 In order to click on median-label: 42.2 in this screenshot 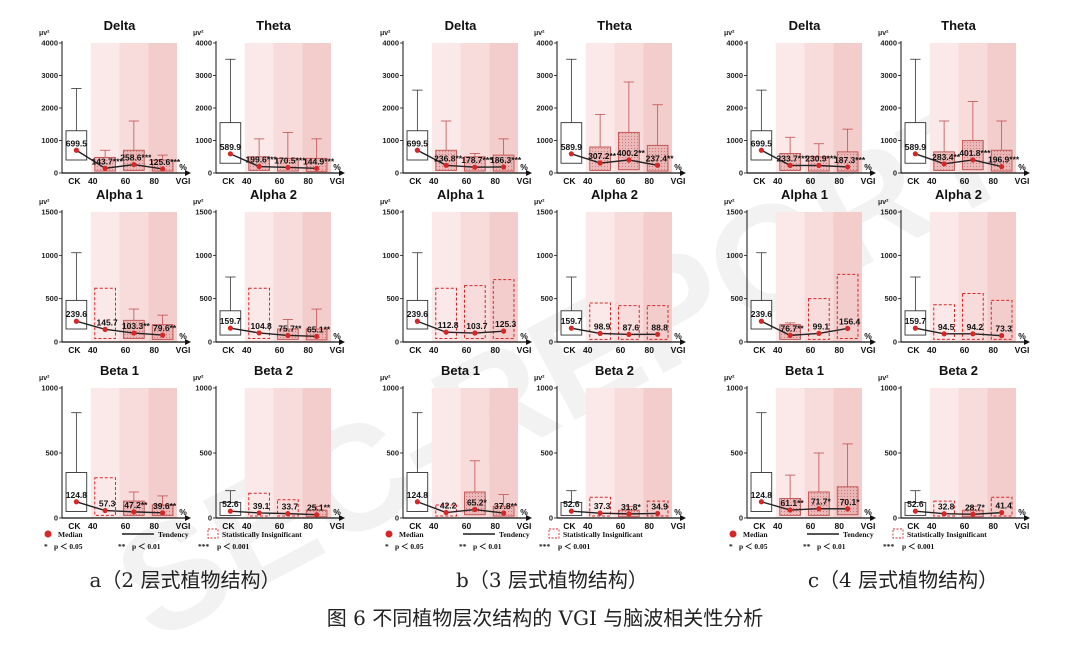, I will do `click(448, 506)`.